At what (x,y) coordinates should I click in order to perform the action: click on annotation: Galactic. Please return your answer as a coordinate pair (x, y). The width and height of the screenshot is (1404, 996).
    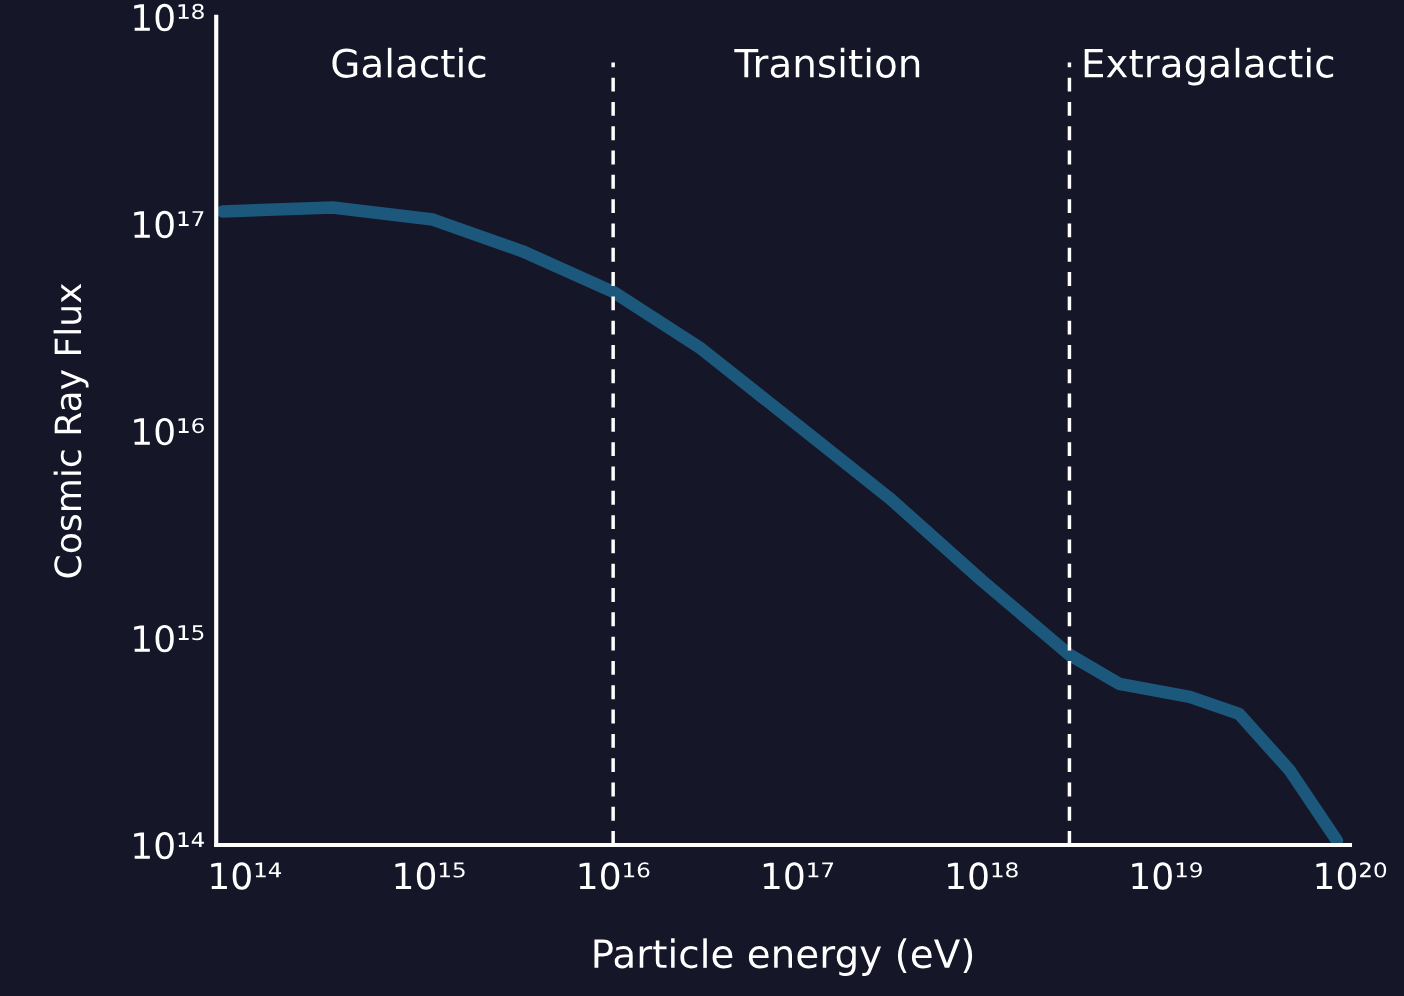
    Looking at the image, I should click on (409, 62).